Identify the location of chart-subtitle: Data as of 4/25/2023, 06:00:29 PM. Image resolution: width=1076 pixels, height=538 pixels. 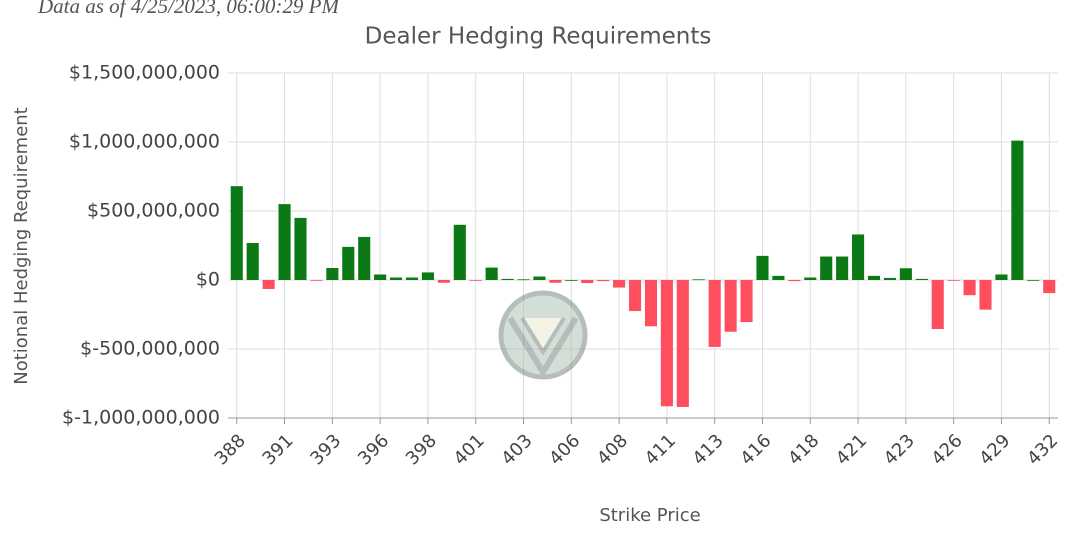
(188, 9).